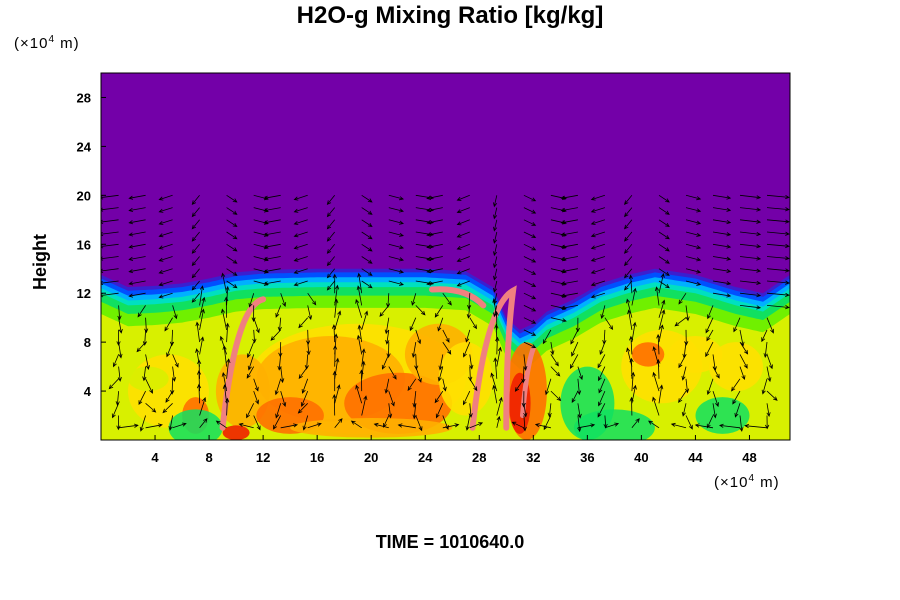  What do you see at coordinates (425, 457) in the screenshot?
I see `x-tick-label-5: 24` at bounding box center [425, 457].